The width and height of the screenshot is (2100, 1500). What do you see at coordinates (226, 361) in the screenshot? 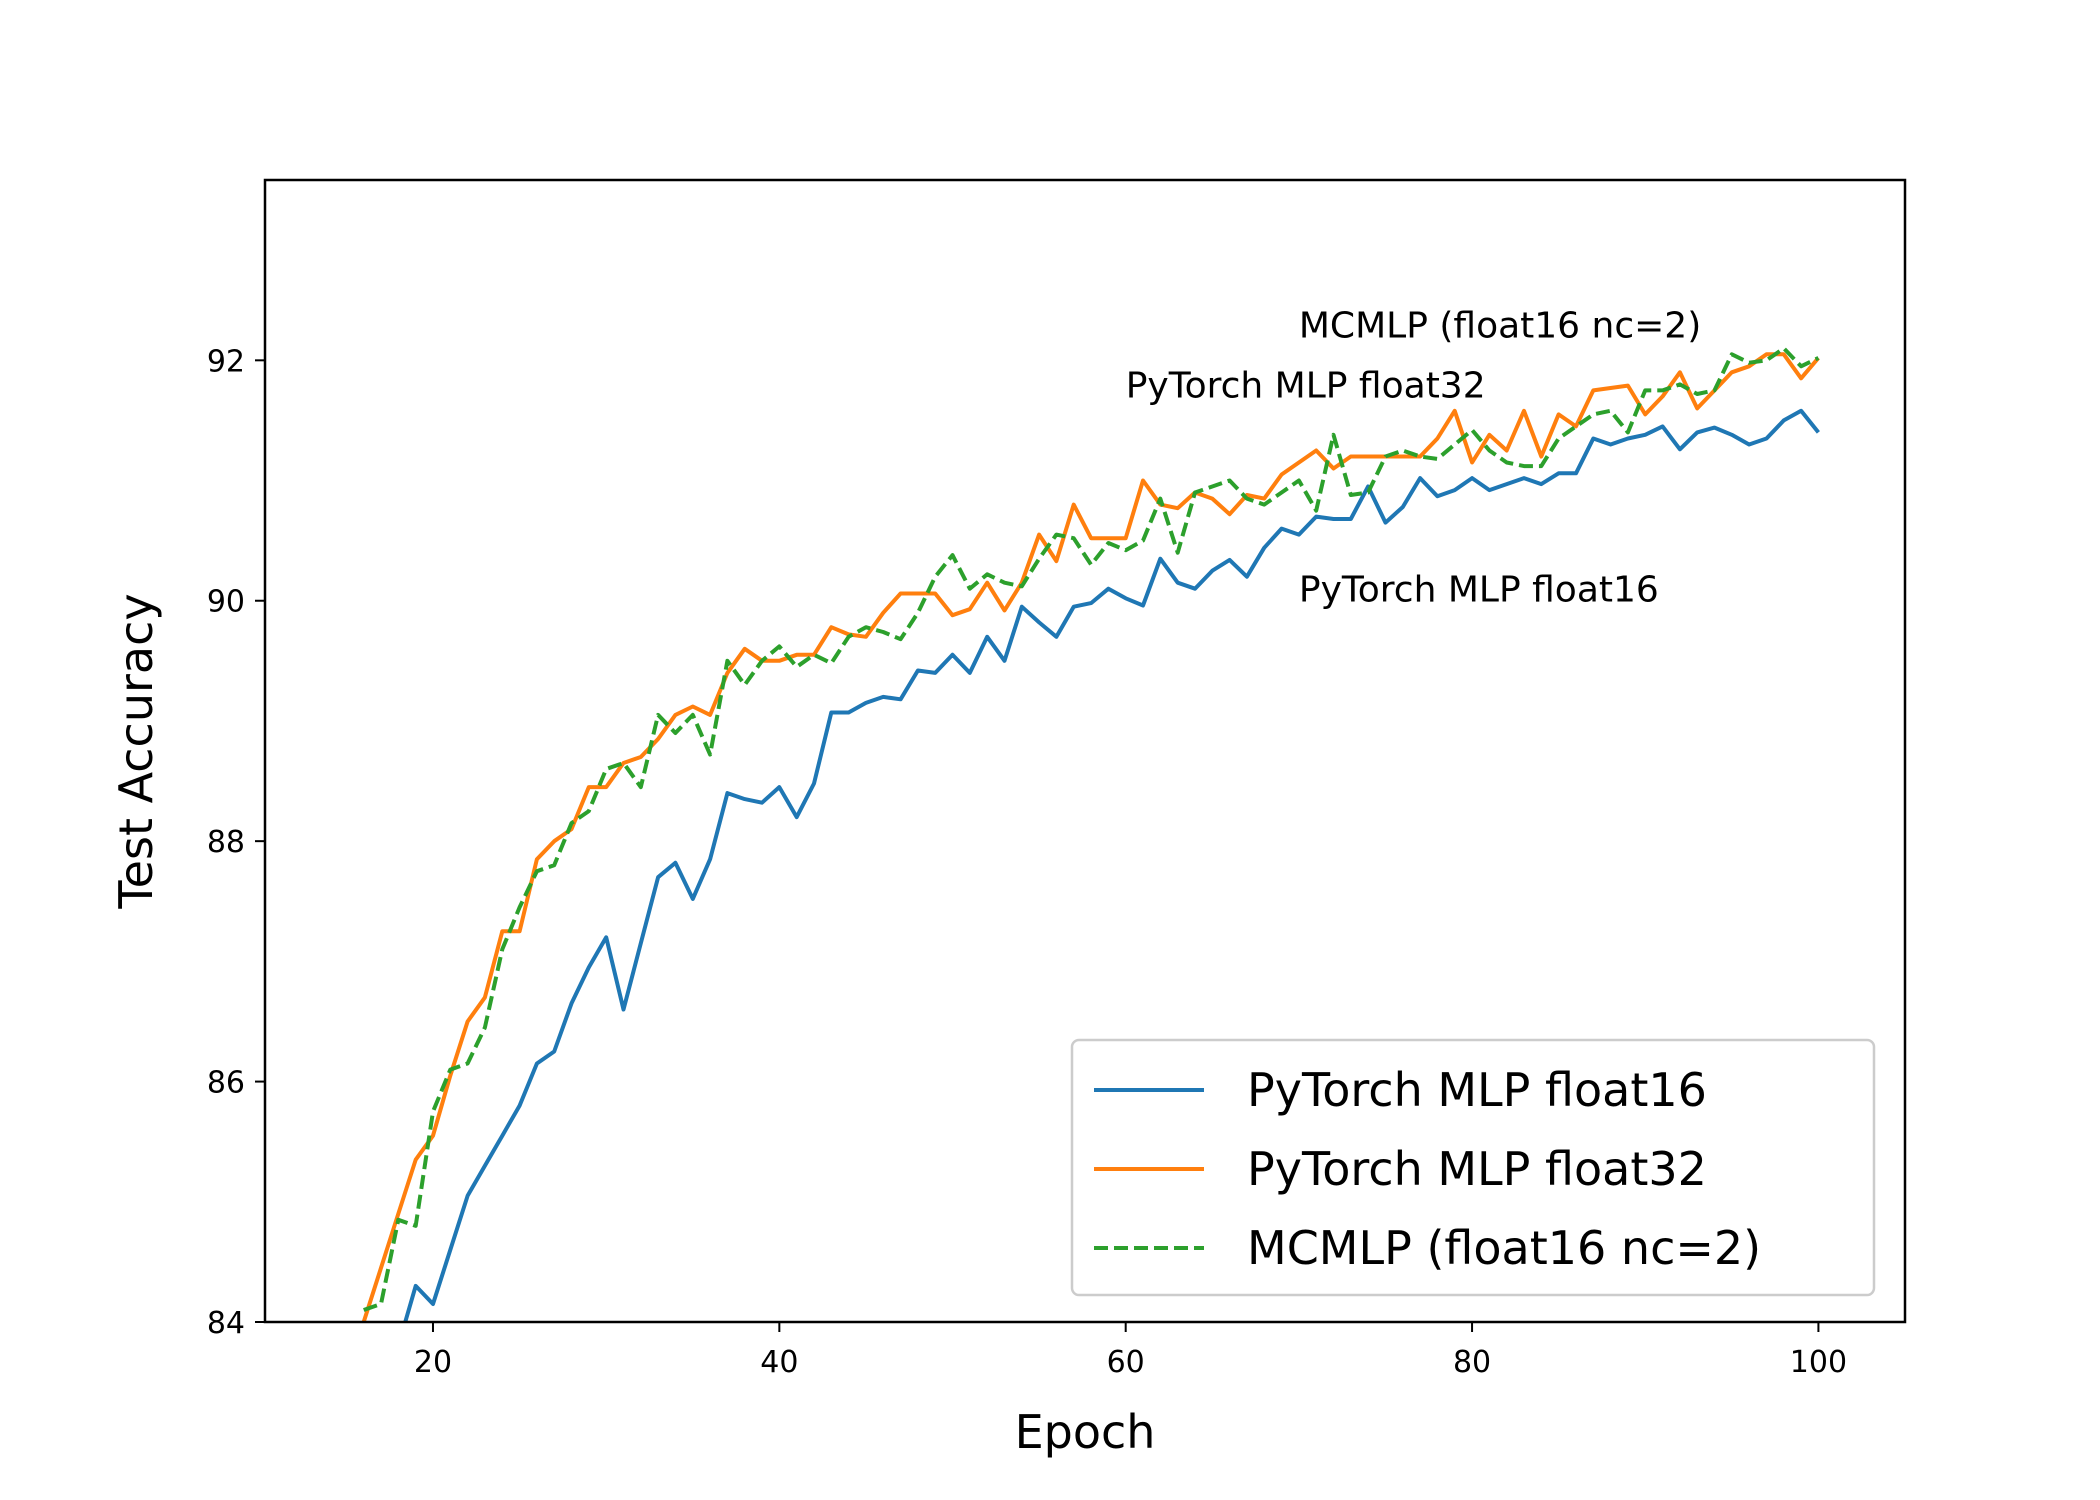
I see `y-tick-label: 92` at bounding box center [226, 361].